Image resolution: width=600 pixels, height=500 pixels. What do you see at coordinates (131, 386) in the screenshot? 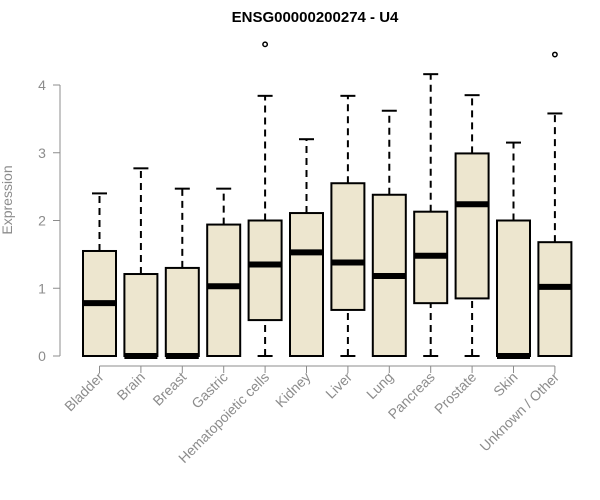
I see `x-tick-label: Brain` at bounding box center [131, 386].